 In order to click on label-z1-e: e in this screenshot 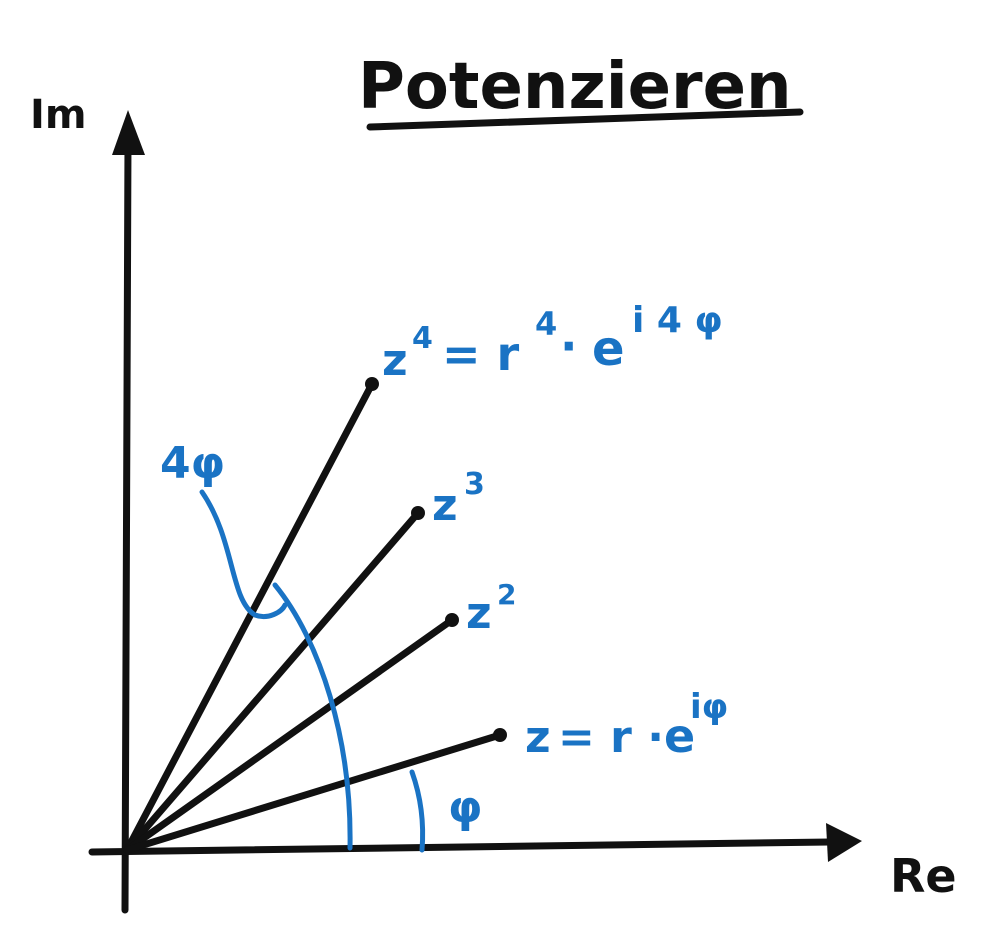, I will do `click(679, 736)`.